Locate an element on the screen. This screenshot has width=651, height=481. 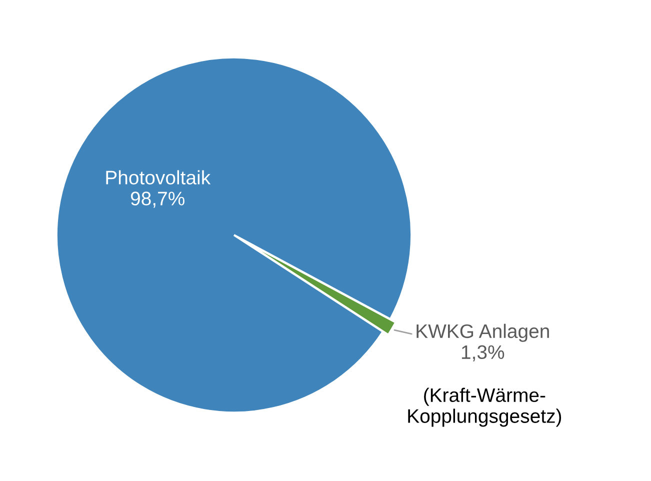
data-label: 98,7% is located at coordinates (157, 200).